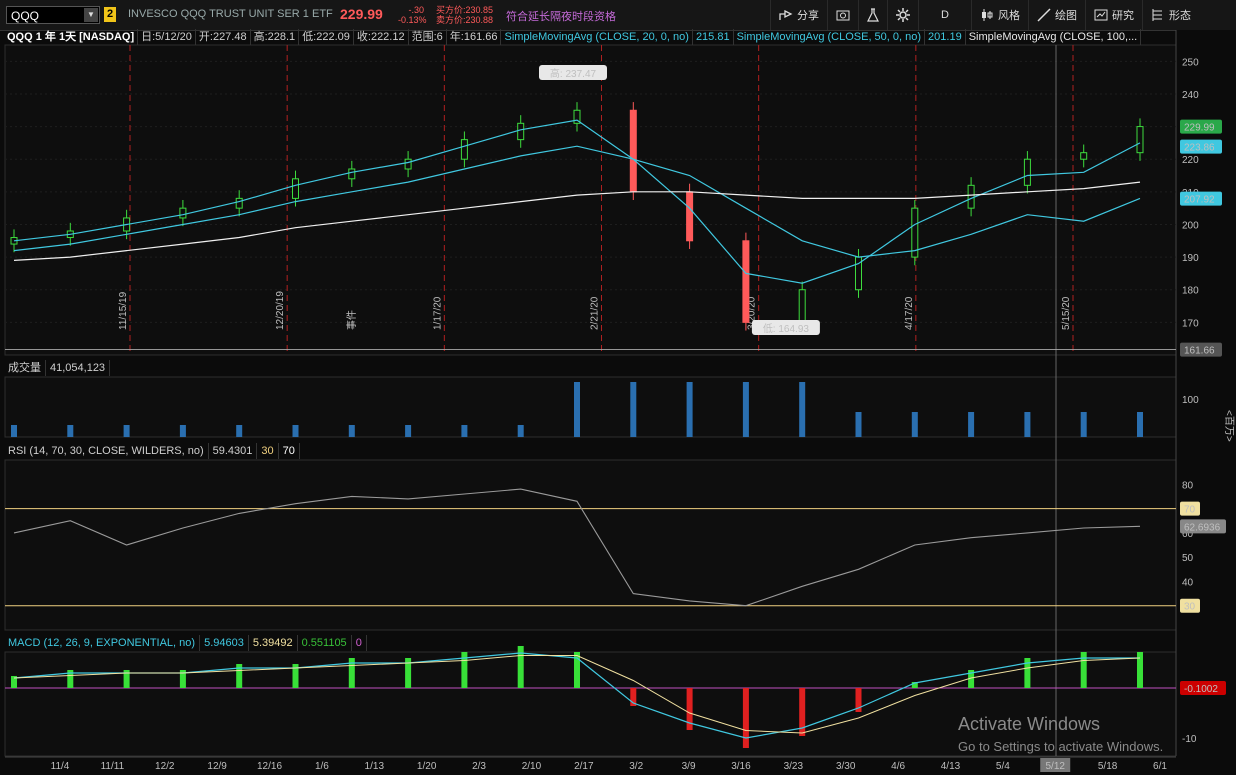 The width and height of the screenshot is (1236, 775). Describe the element at coordinates (1056, 15) in the screenshot. I see `drawing-button: 绘图` at that location.